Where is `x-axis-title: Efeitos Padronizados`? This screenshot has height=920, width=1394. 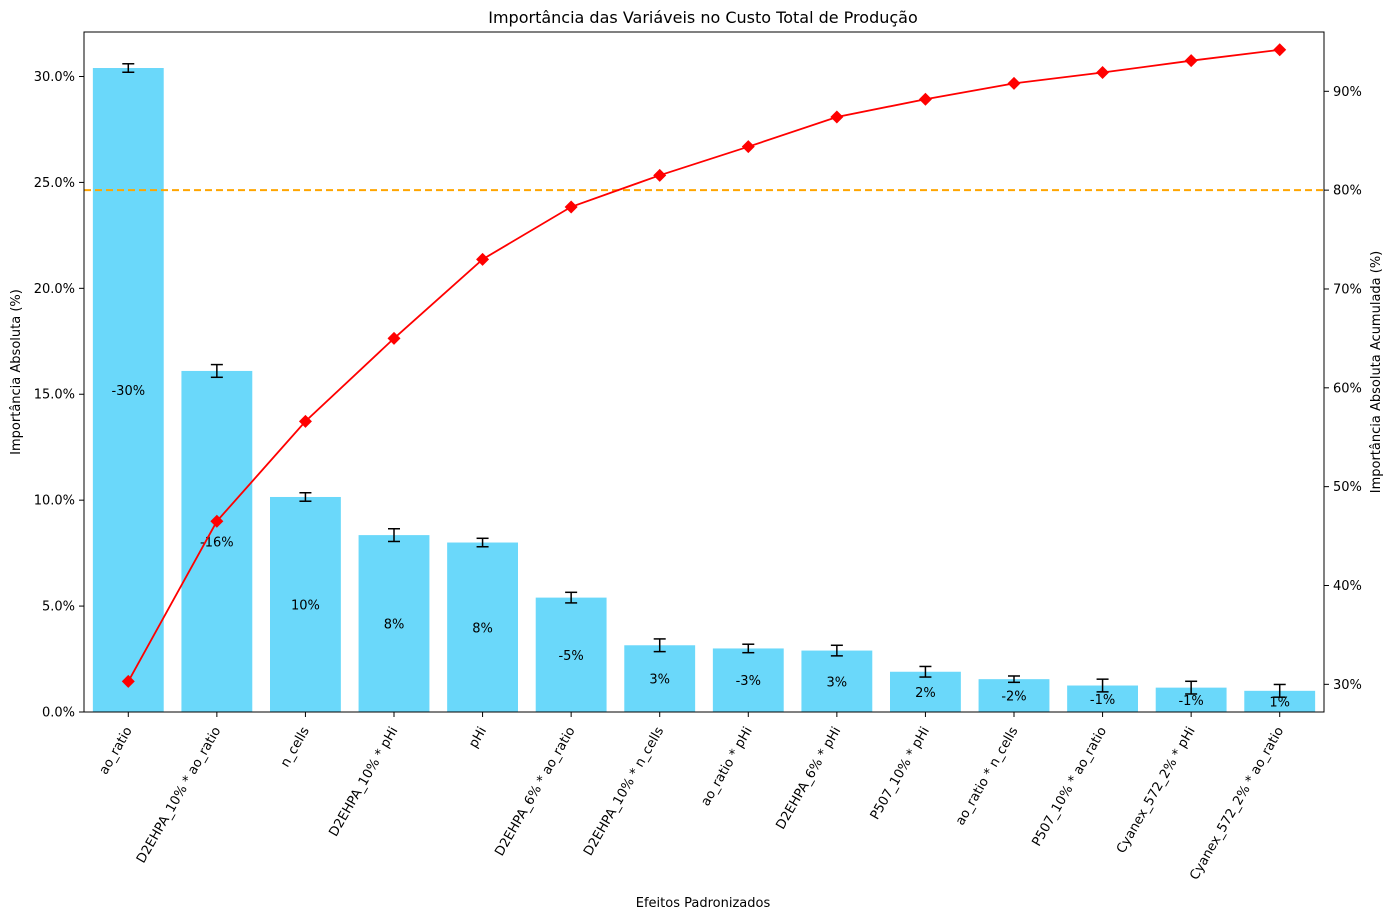
x-axis-title: Efeitos Padronizados is located at coordinates (703, 903).